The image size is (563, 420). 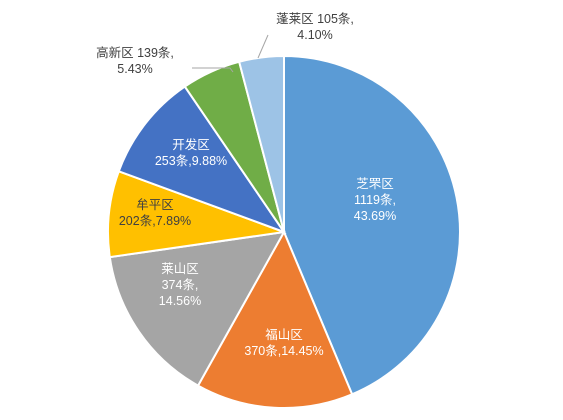 I want to click on data-label-3-line-3: 14.56%, so click(x=180, y=301).